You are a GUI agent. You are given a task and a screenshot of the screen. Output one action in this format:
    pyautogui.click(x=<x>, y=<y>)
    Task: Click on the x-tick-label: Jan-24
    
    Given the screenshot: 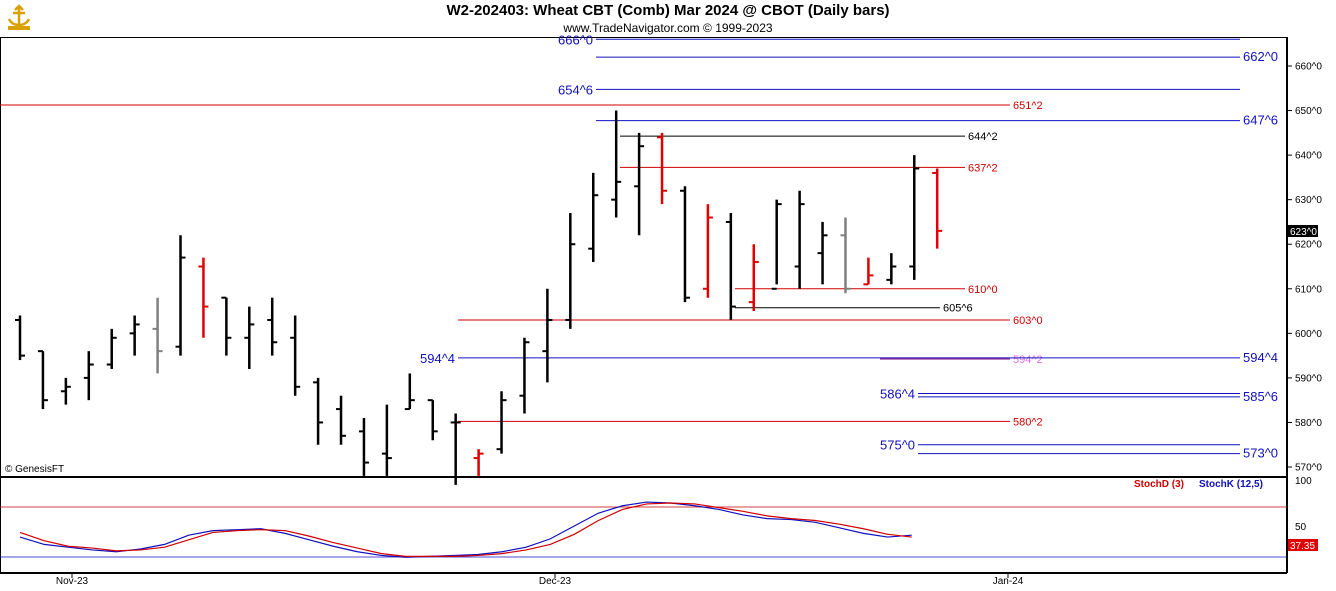 What is the action you would take?
    pyautogui.click(x=1008, y=581)
    